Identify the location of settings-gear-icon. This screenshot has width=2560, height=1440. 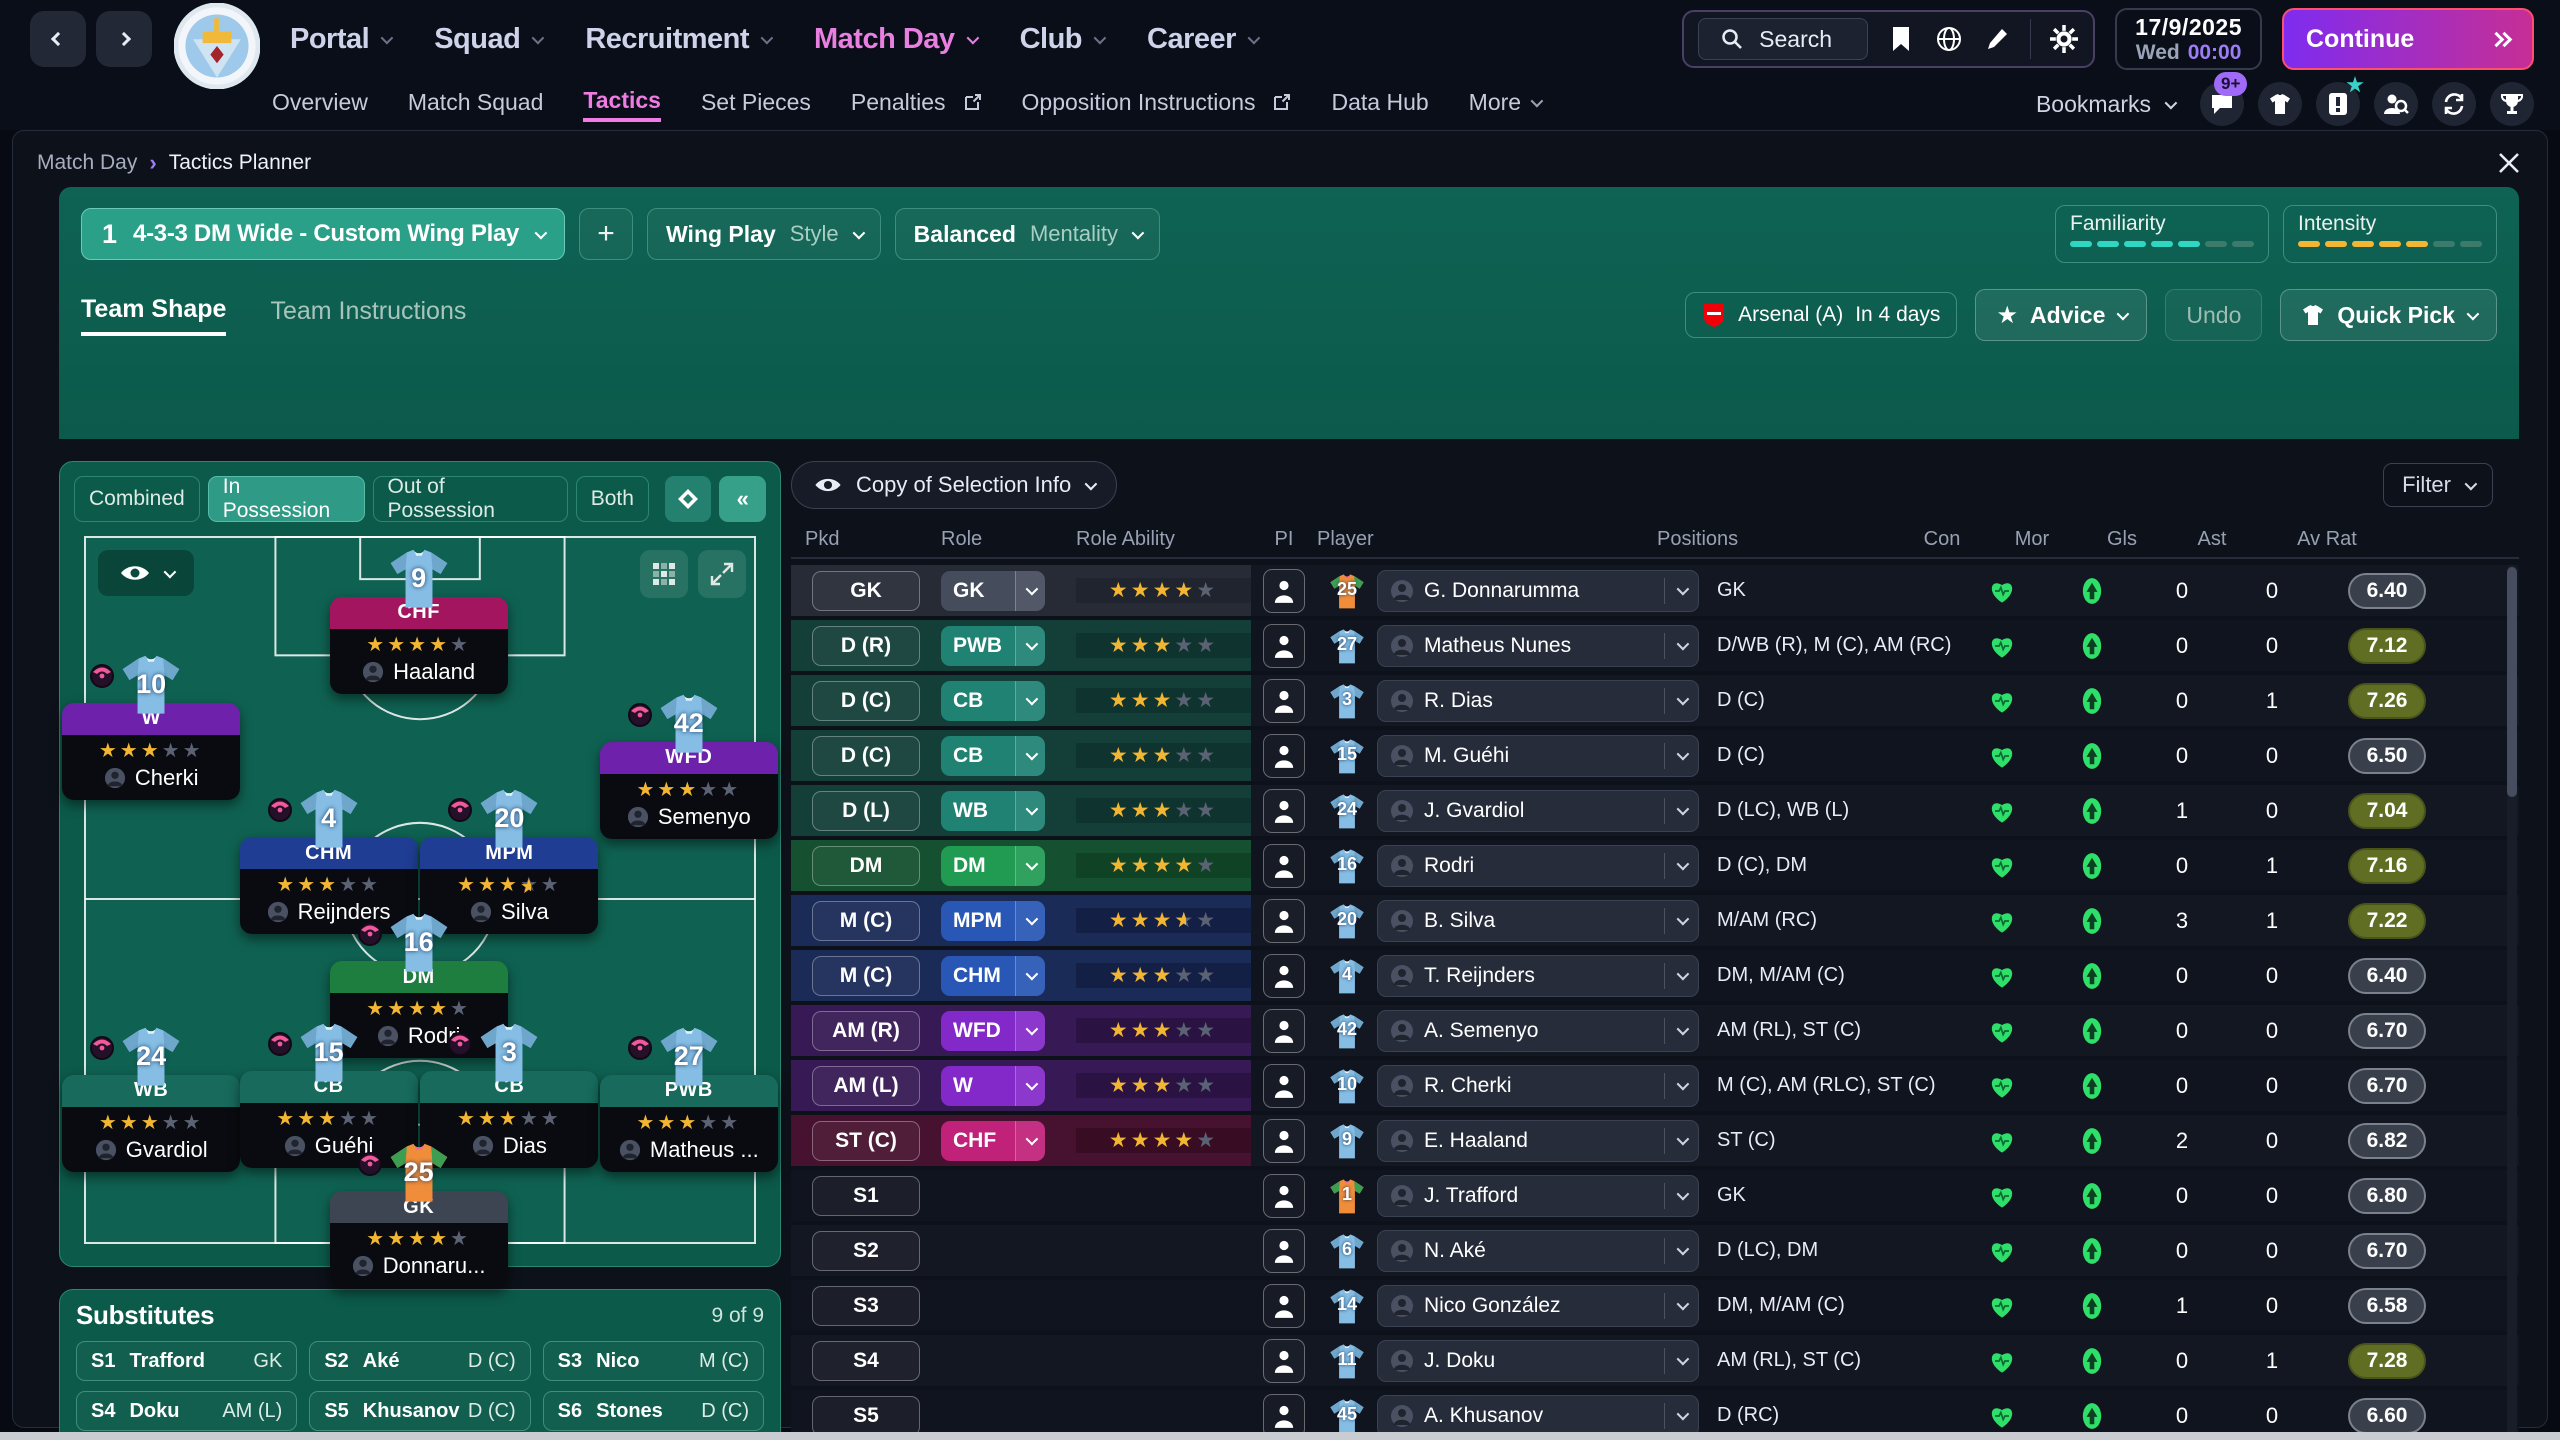
(2064, 39).